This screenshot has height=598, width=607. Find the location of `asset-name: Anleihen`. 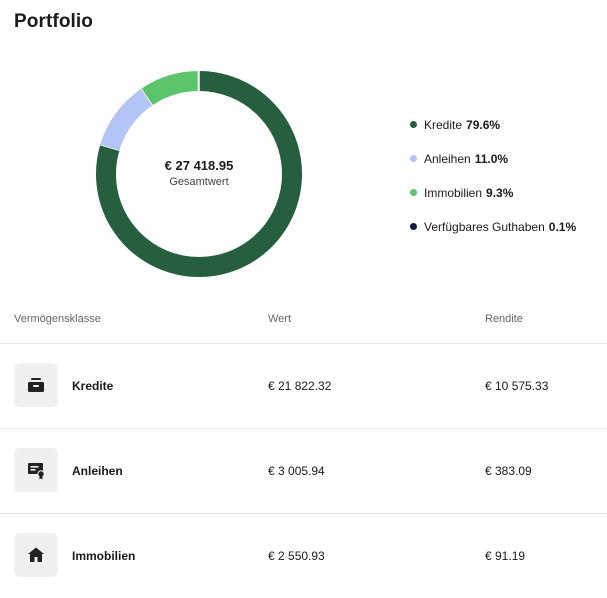

asset-name: Anleihen is located at coordinates (97, 471).